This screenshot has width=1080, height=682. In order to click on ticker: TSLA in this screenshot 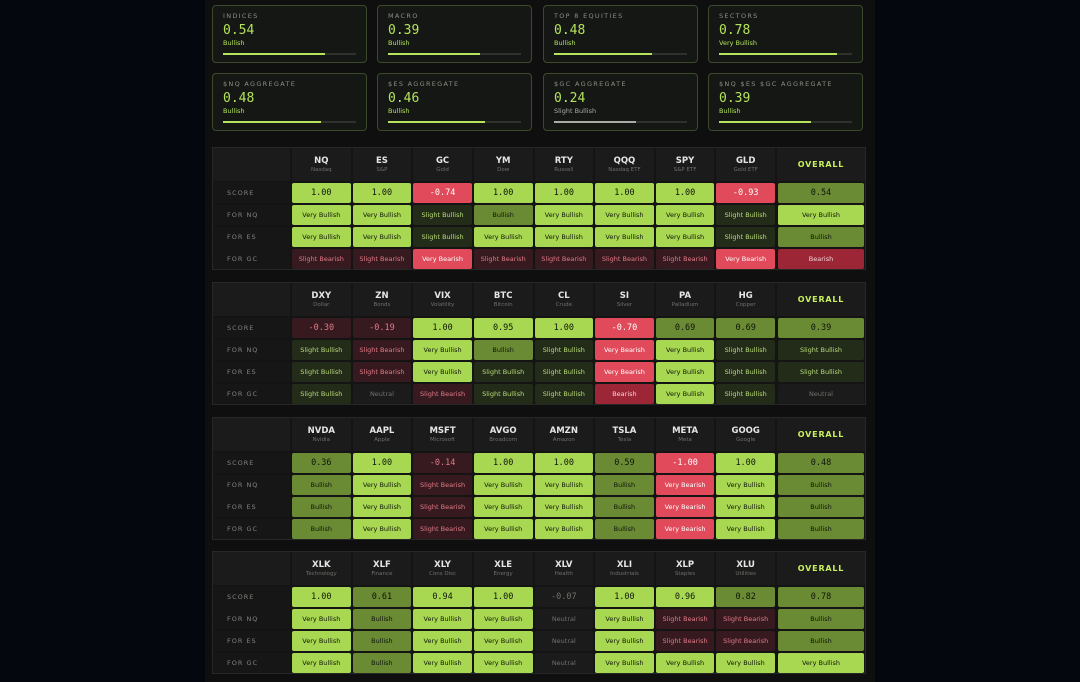, I will do `click(624, 431)`.